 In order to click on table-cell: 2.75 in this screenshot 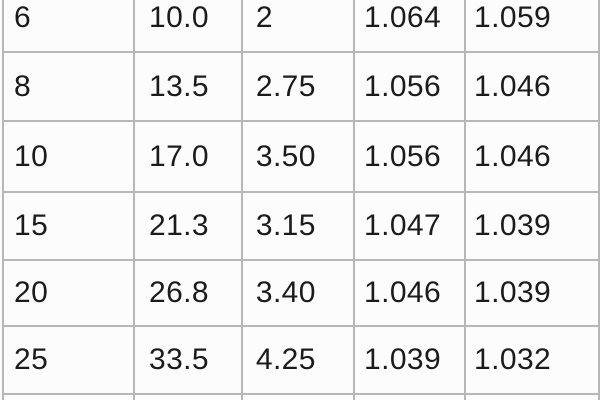, I will do `click(298, 86)`.